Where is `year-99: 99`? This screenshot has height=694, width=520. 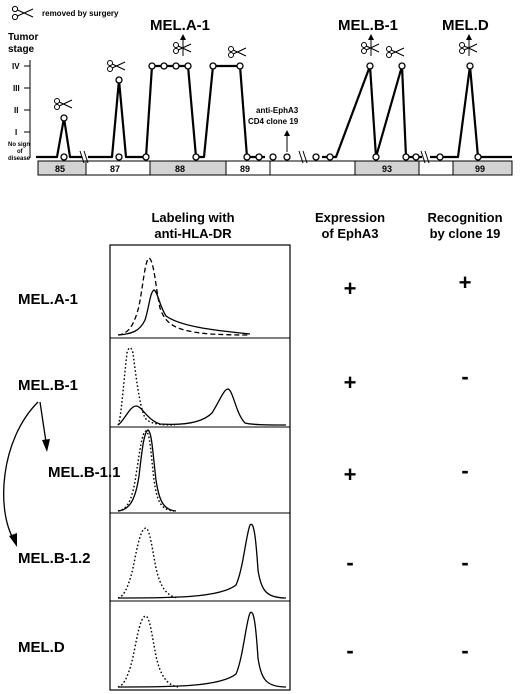 year-99: 99 is located at coordinates (480, 169).